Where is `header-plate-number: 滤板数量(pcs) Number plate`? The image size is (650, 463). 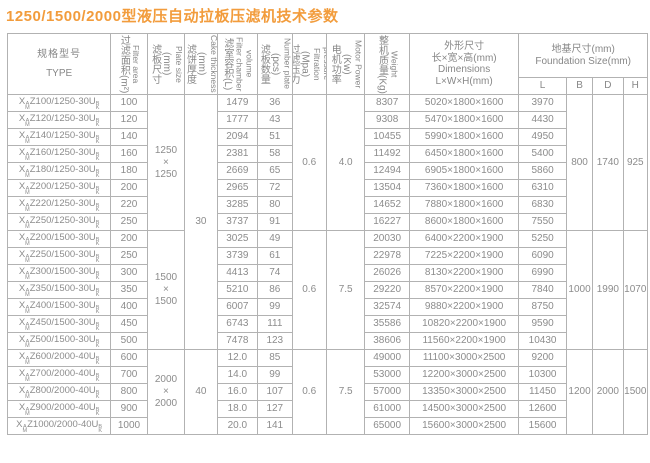 header-plate-number: 滤板数量(pcs) Number plate is located at coordinates (275, 64).